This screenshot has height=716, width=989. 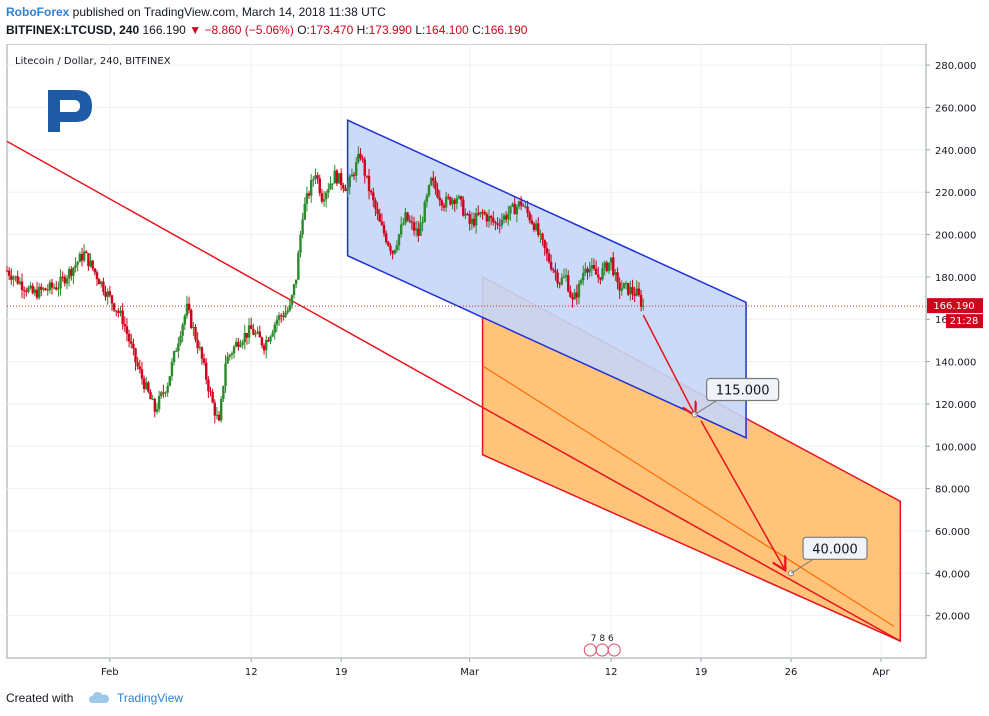 I want to click on last-price-tag, so click(x=955, y=306).